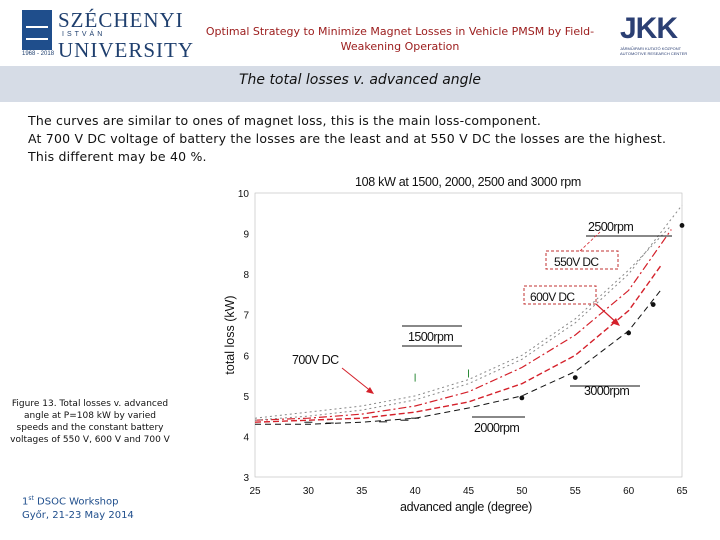 The height and width of the screenshot is (540, 720). Describe the element at coordinates (466, 507) in the screenshot. I see `x-axis-label: advanced angle (degree)` at that location.